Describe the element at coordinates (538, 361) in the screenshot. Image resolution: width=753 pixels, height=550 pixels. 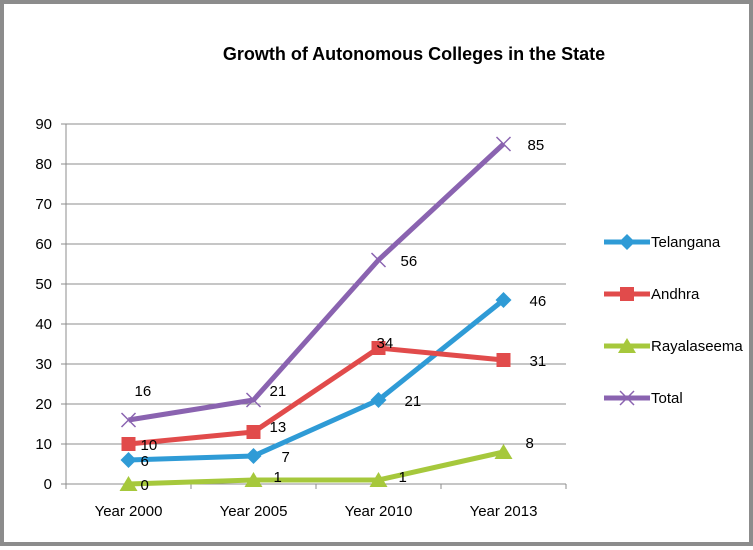
I see `data-label-andhra: 31` at that location.